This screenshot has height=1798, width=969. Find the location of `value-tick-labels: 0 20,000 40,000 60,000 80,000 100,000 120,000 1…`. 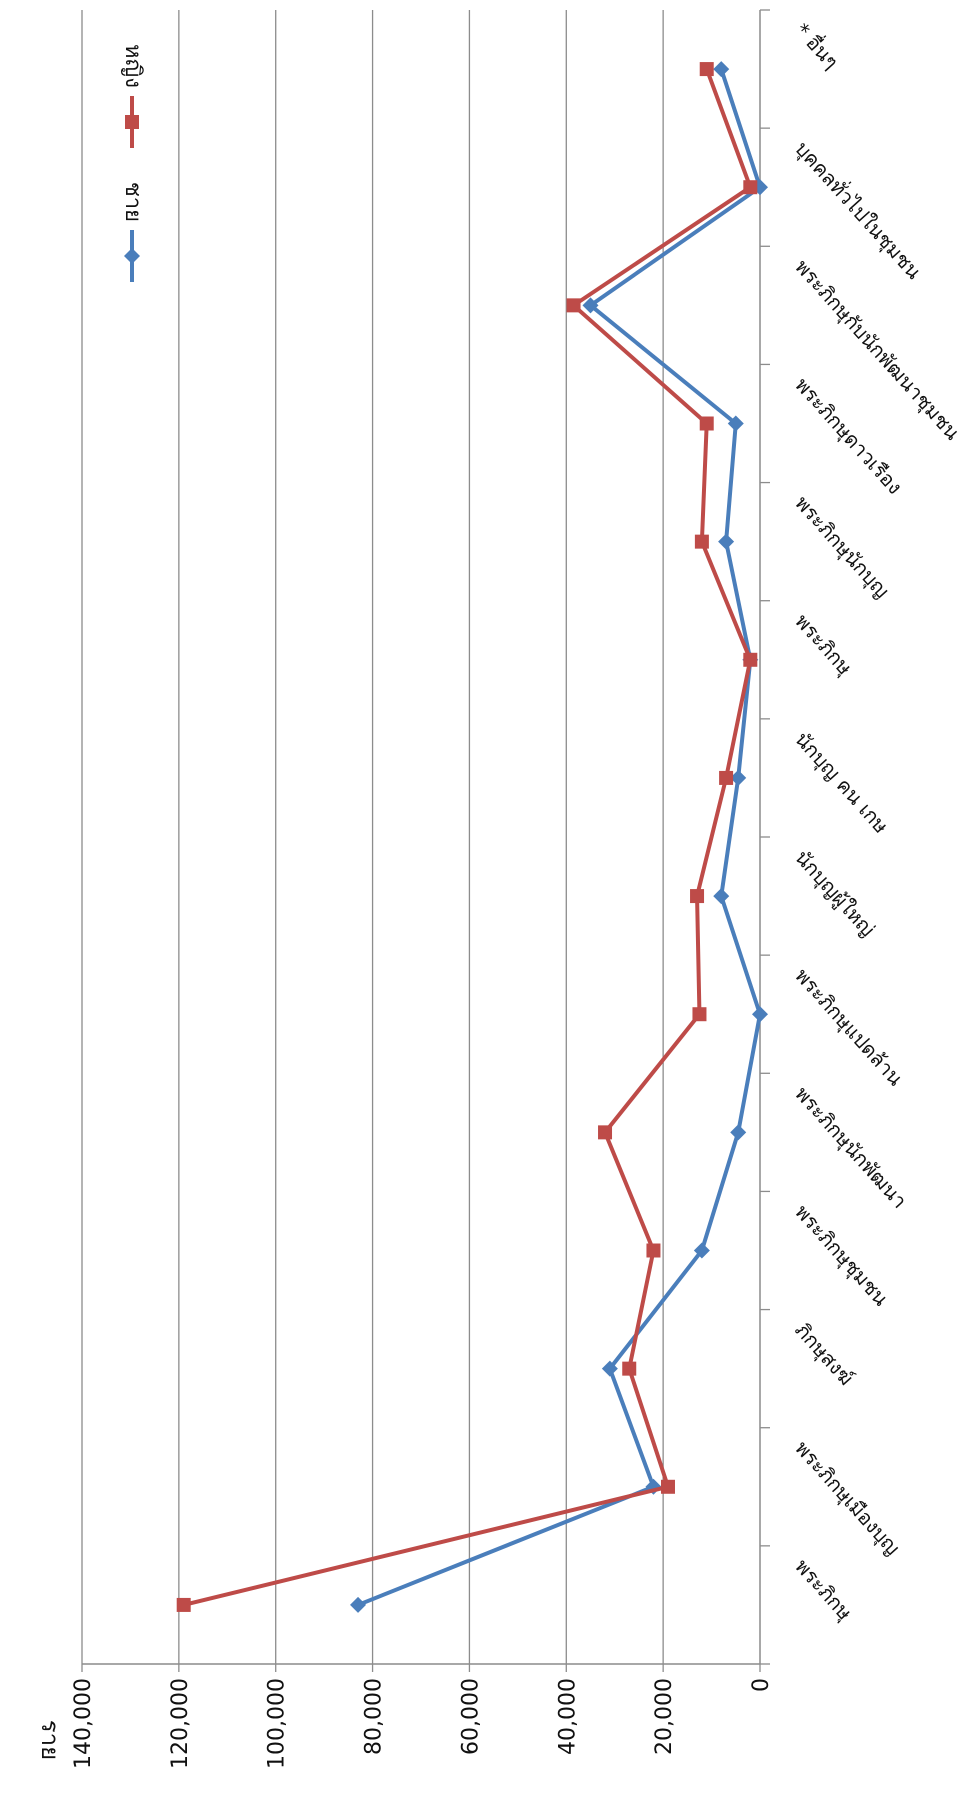

value-tick-labels: 0 20,000 40,000 60,000 80,000 100,000 120,000 1… is located at coordinates (422, 1723).